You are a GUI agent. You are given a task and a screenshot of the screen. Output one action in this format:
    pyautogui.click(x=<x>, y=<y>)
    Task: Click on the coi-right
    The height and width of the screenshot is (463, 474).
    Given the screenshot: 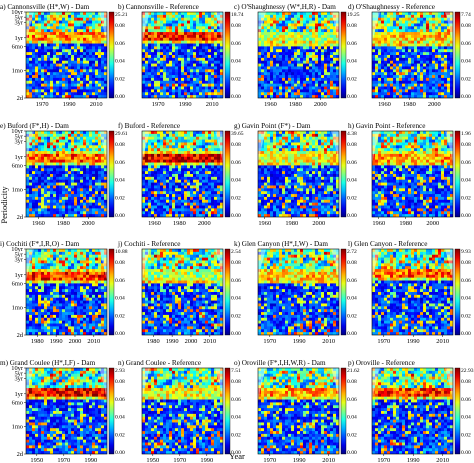 What is the action you would take?
    pyautogui.click(x=449, y=29)
    